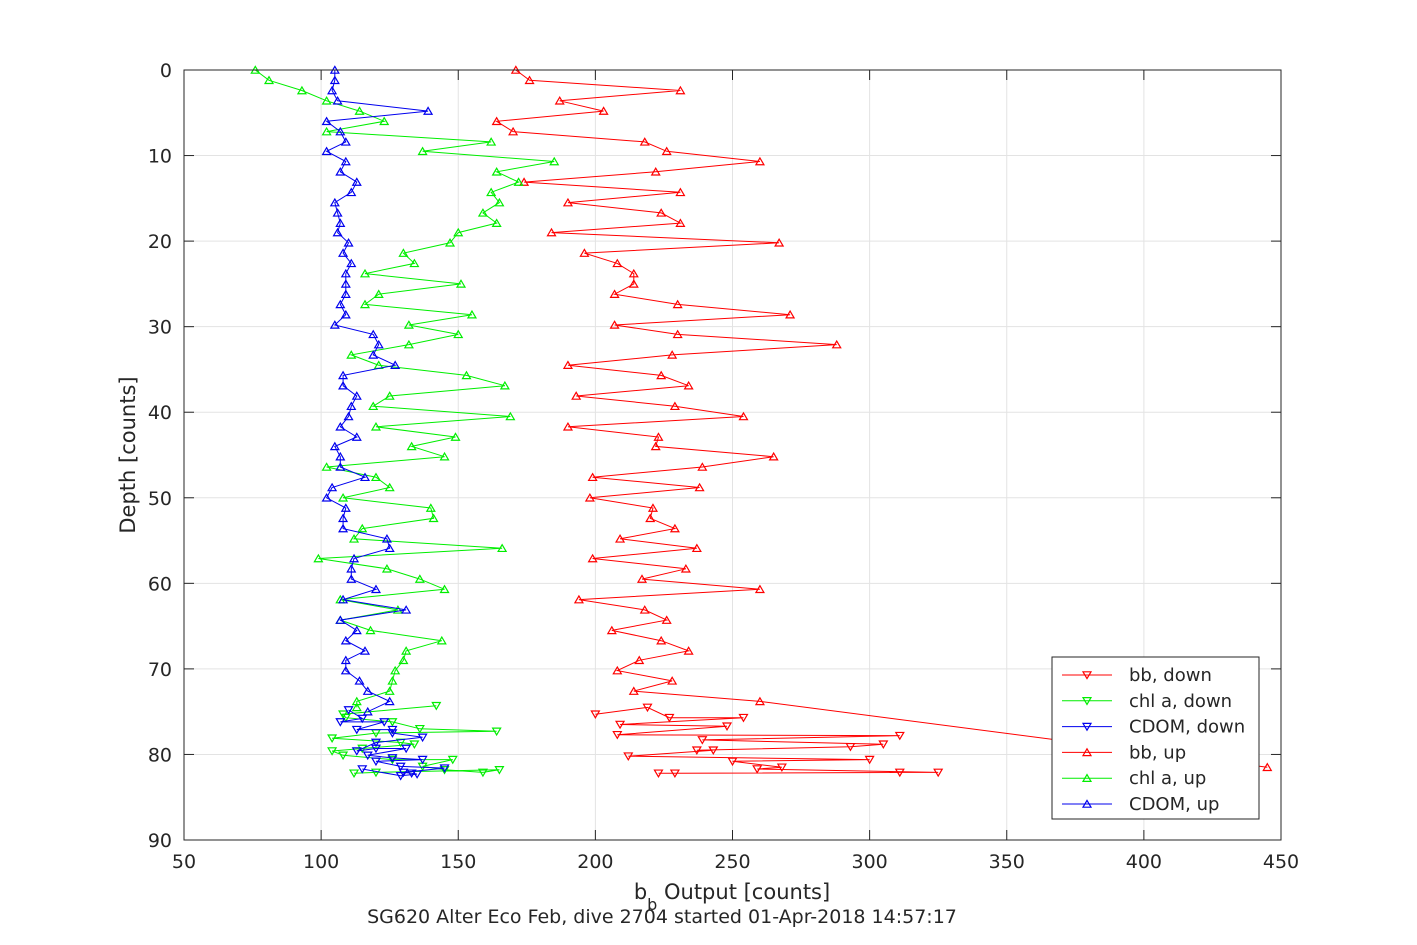 This screenshot has width=1417, height=945. I want to click on series-cdom-up, so click(377, 390).